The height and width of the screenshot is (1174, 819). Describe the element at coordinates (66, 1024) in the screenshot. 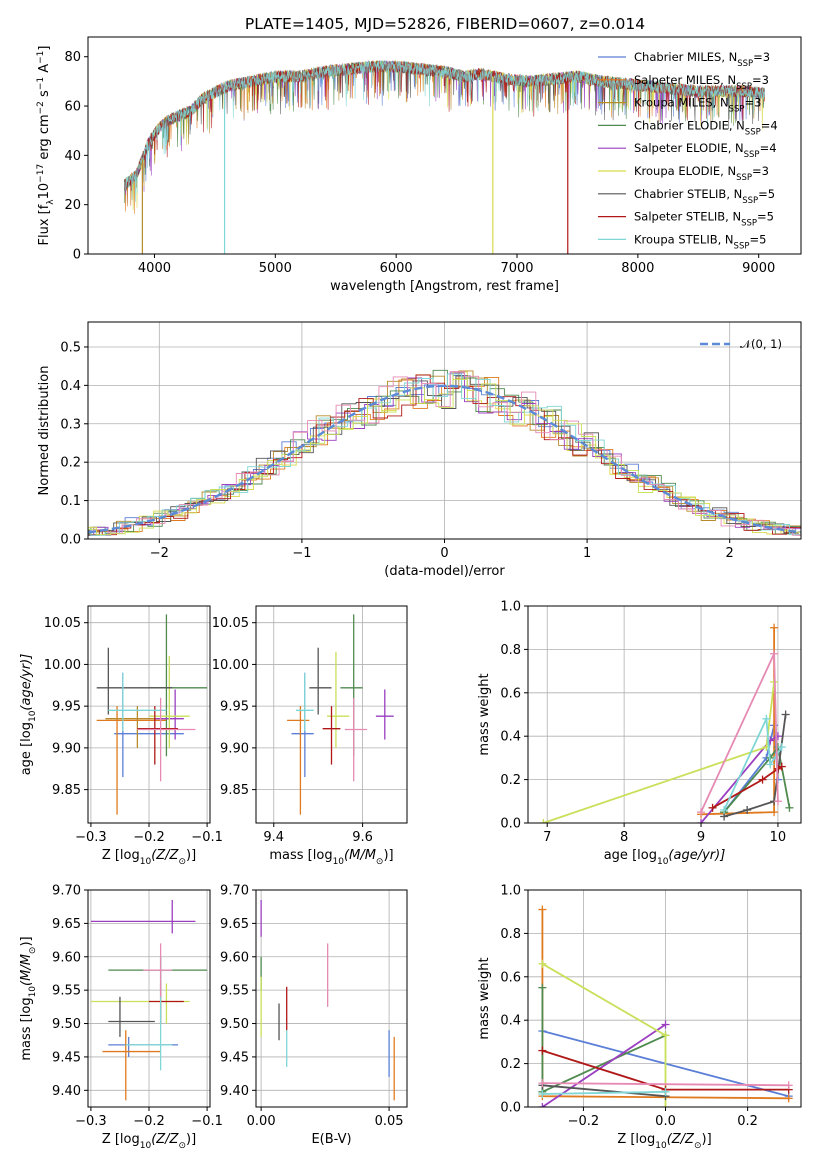

I see `y-tick-label: 9.50` at that location.